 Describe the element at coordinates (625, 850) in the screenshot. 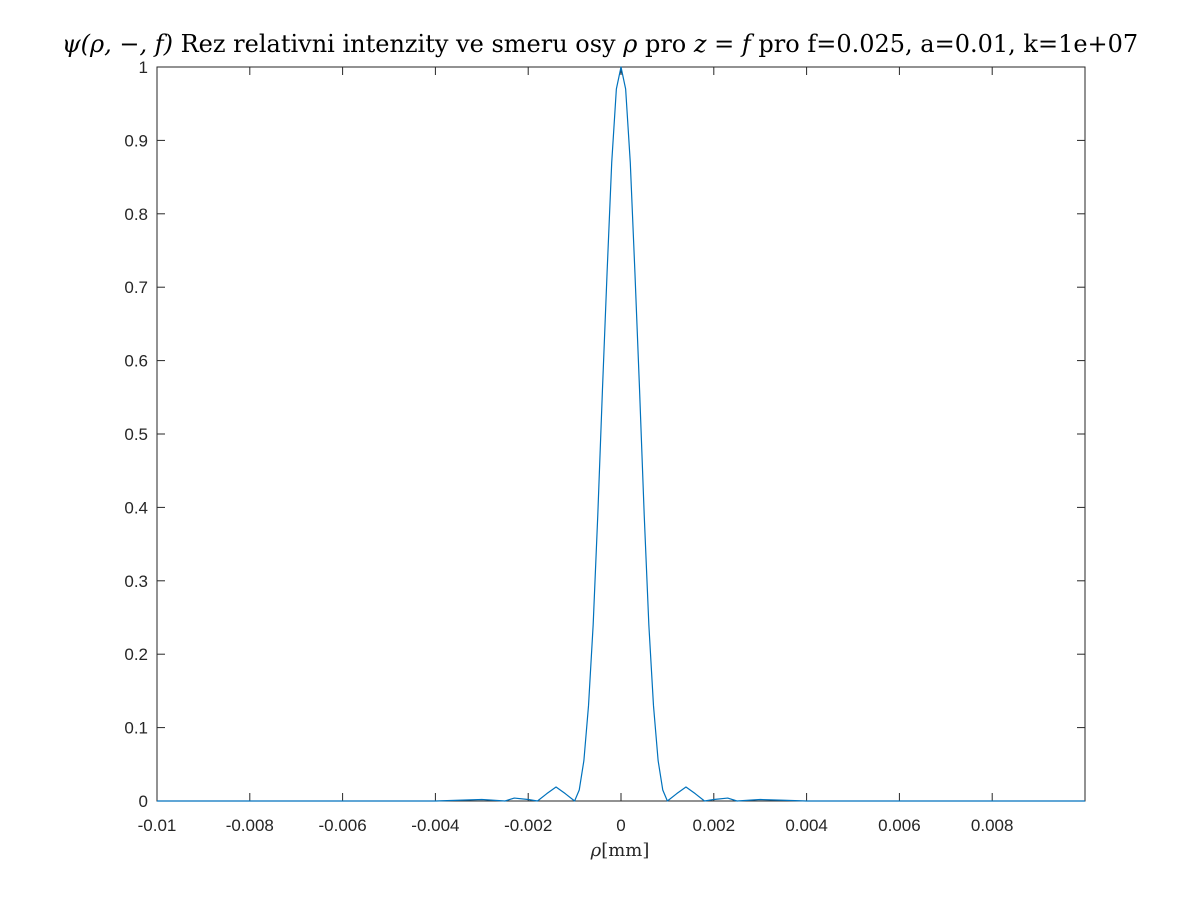

I see `x-axis-label-unit: [mm]` at that location.